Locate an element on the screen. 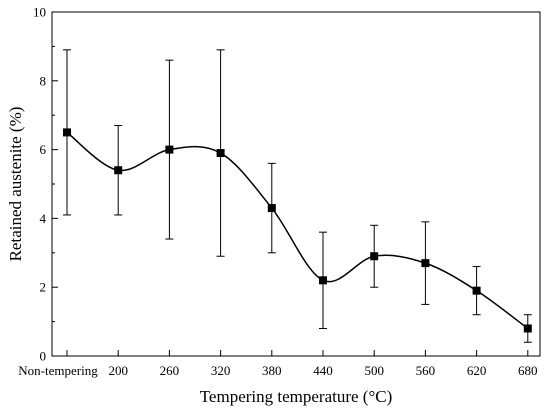 Image resolution: width=550 pixels, height=410 pixels. x-tick-label: 680 is located at coordinates (528, 370).